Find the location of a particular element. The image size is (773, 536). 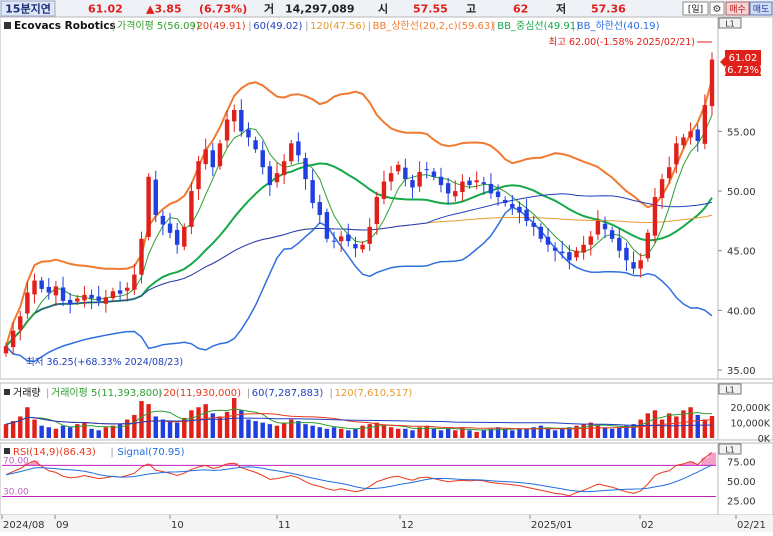

sell-button-label: 매도 is located at coordinates (761, 9).